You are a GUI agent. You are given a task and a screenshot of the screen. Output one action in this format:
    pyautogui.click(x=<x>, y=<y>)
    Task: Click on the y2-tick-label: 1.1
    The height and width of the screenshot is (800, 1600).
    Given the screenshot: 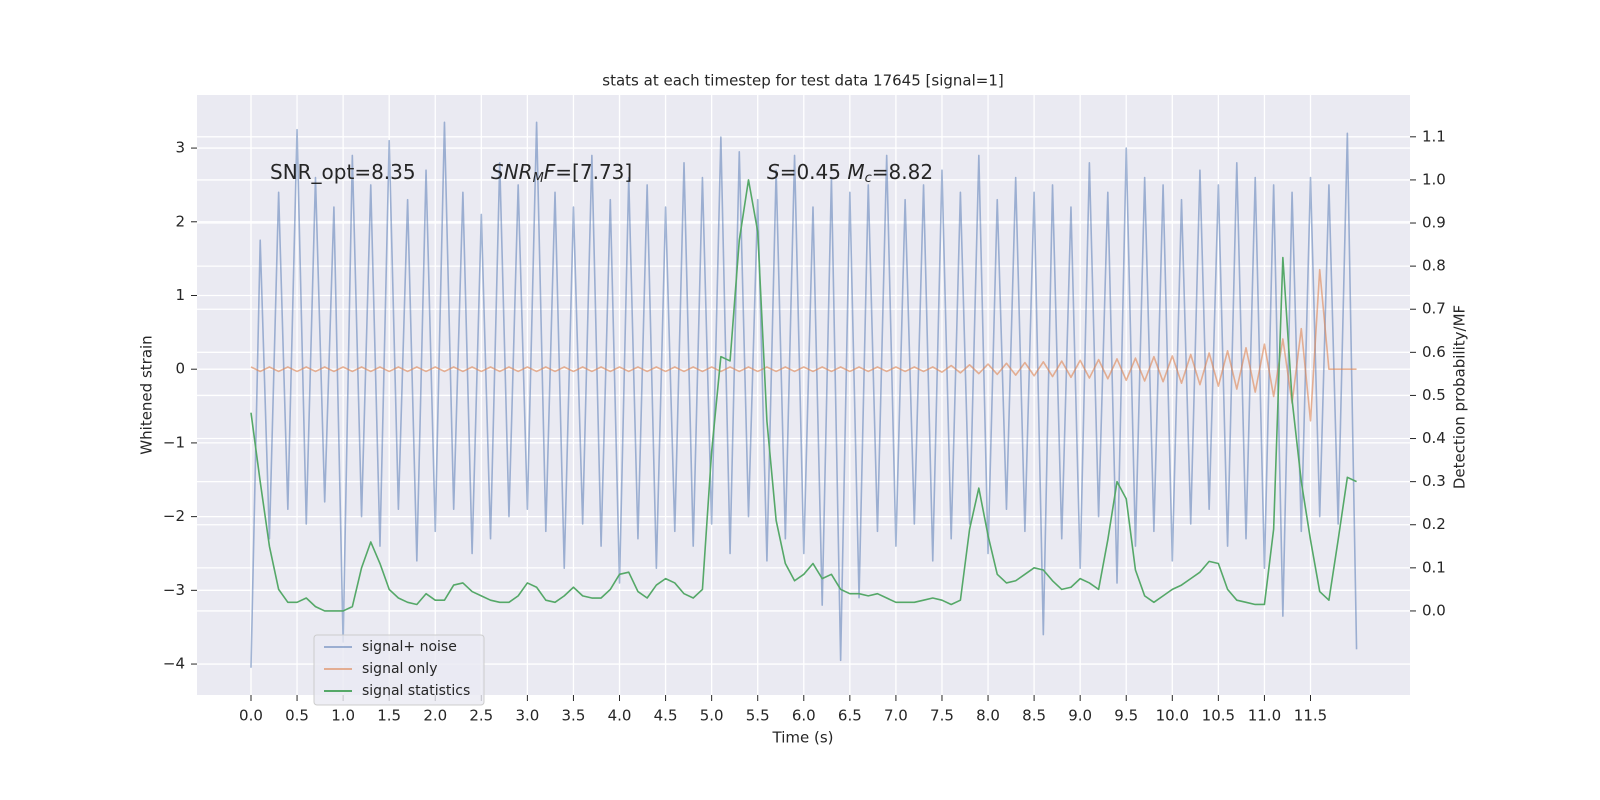 What is the action you would take?
    pyautogui.click(x=1434, y=136)
    